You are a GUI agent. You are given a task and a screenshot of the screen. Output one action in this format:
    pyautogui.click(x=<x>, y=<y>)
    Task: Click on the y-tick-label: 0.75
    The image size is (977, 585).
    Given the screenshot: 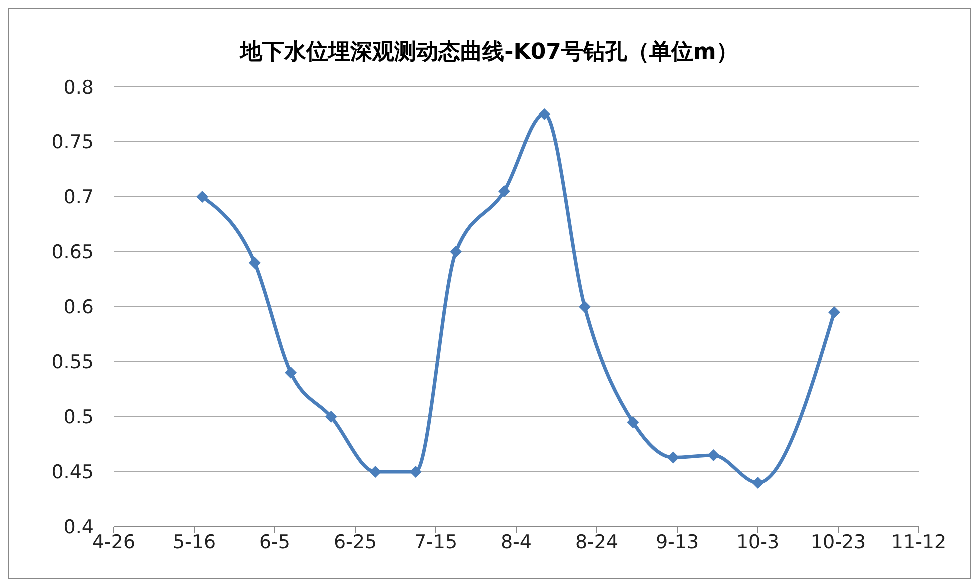 What is the action you would take?
    pyautogui.click(x=73, y=143)
    